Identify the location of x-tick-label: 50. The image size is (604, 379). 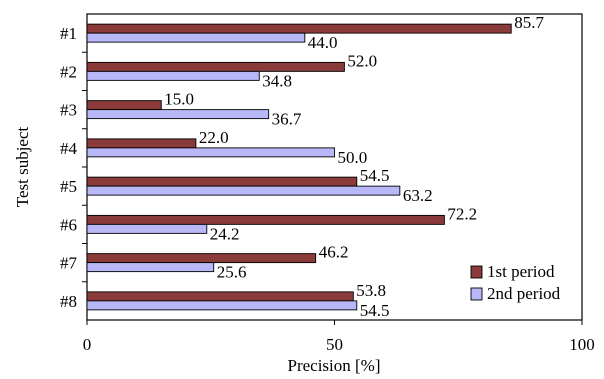
(334, 344).